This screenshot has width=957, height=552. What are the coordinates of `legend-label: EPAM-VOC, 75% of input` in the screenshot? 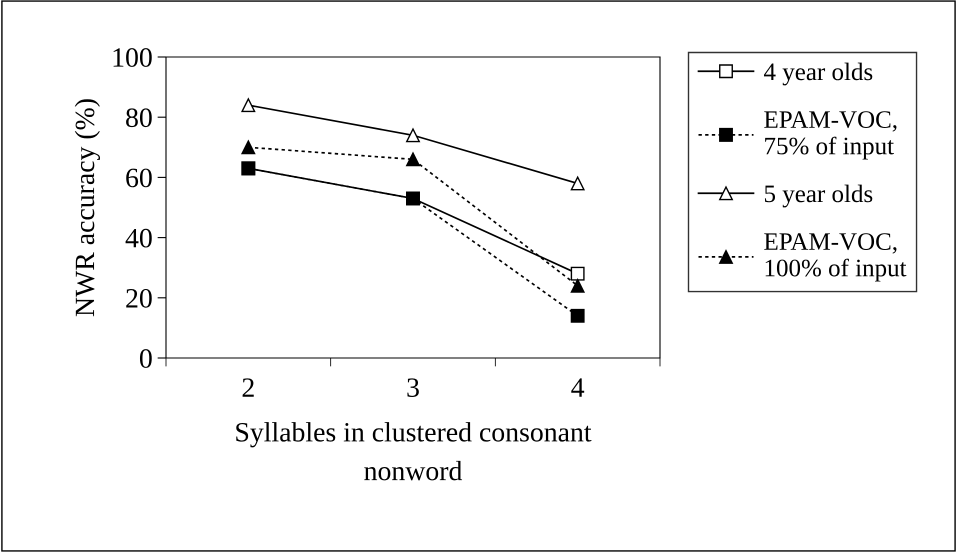 It's located at (830, 135).